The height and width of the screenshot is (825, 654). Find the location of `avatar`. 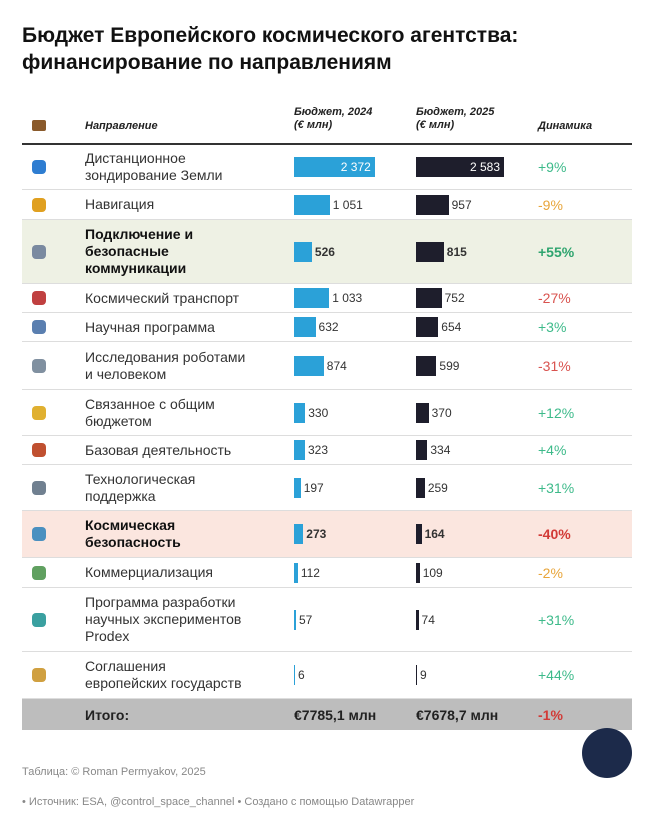

avatar is located at coordinates (607, 753).